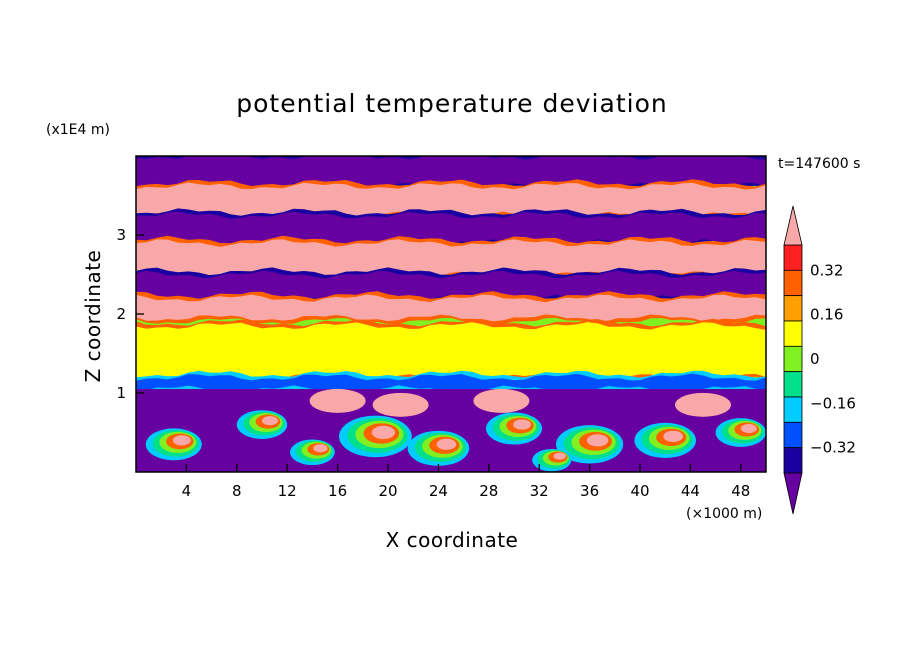 This screenshot has width=904, height=654. Describe the element at coordinates (539, 491) in the screenshot. I see `x-tick-label: 32` at that location.